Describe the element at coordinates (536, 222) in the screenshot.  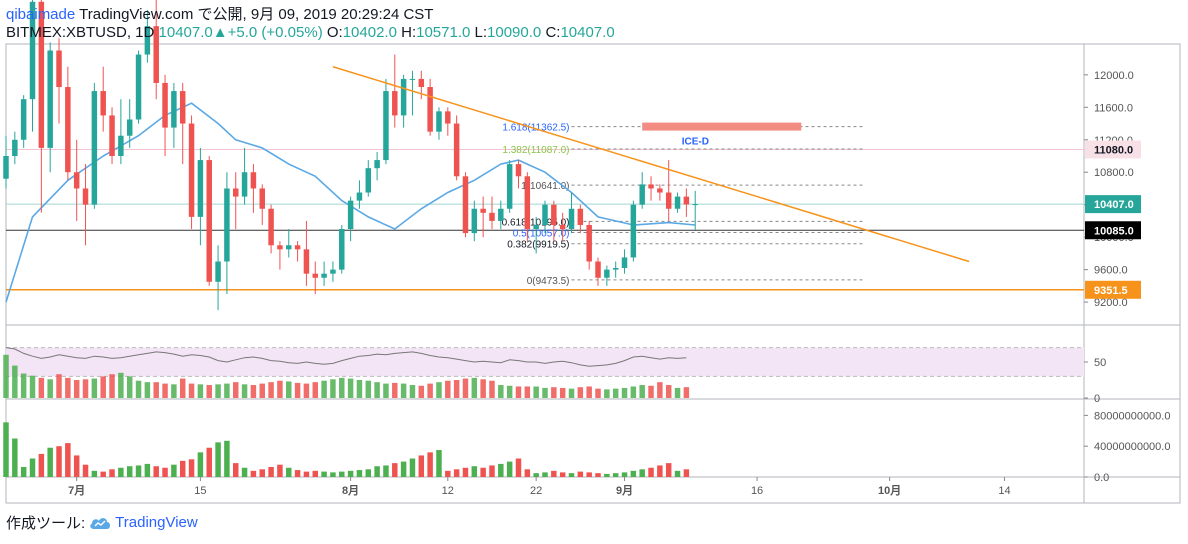
I see `fib-level-label: 0.618(10195.0)` at that location.